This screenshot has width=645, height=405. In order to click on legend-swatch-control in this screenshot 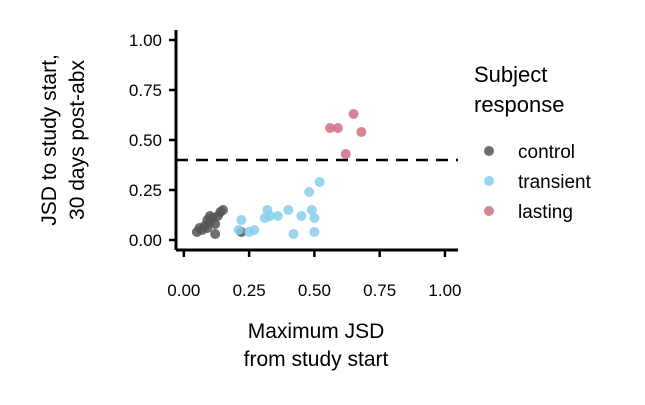, I will do `click(489, 151)`.